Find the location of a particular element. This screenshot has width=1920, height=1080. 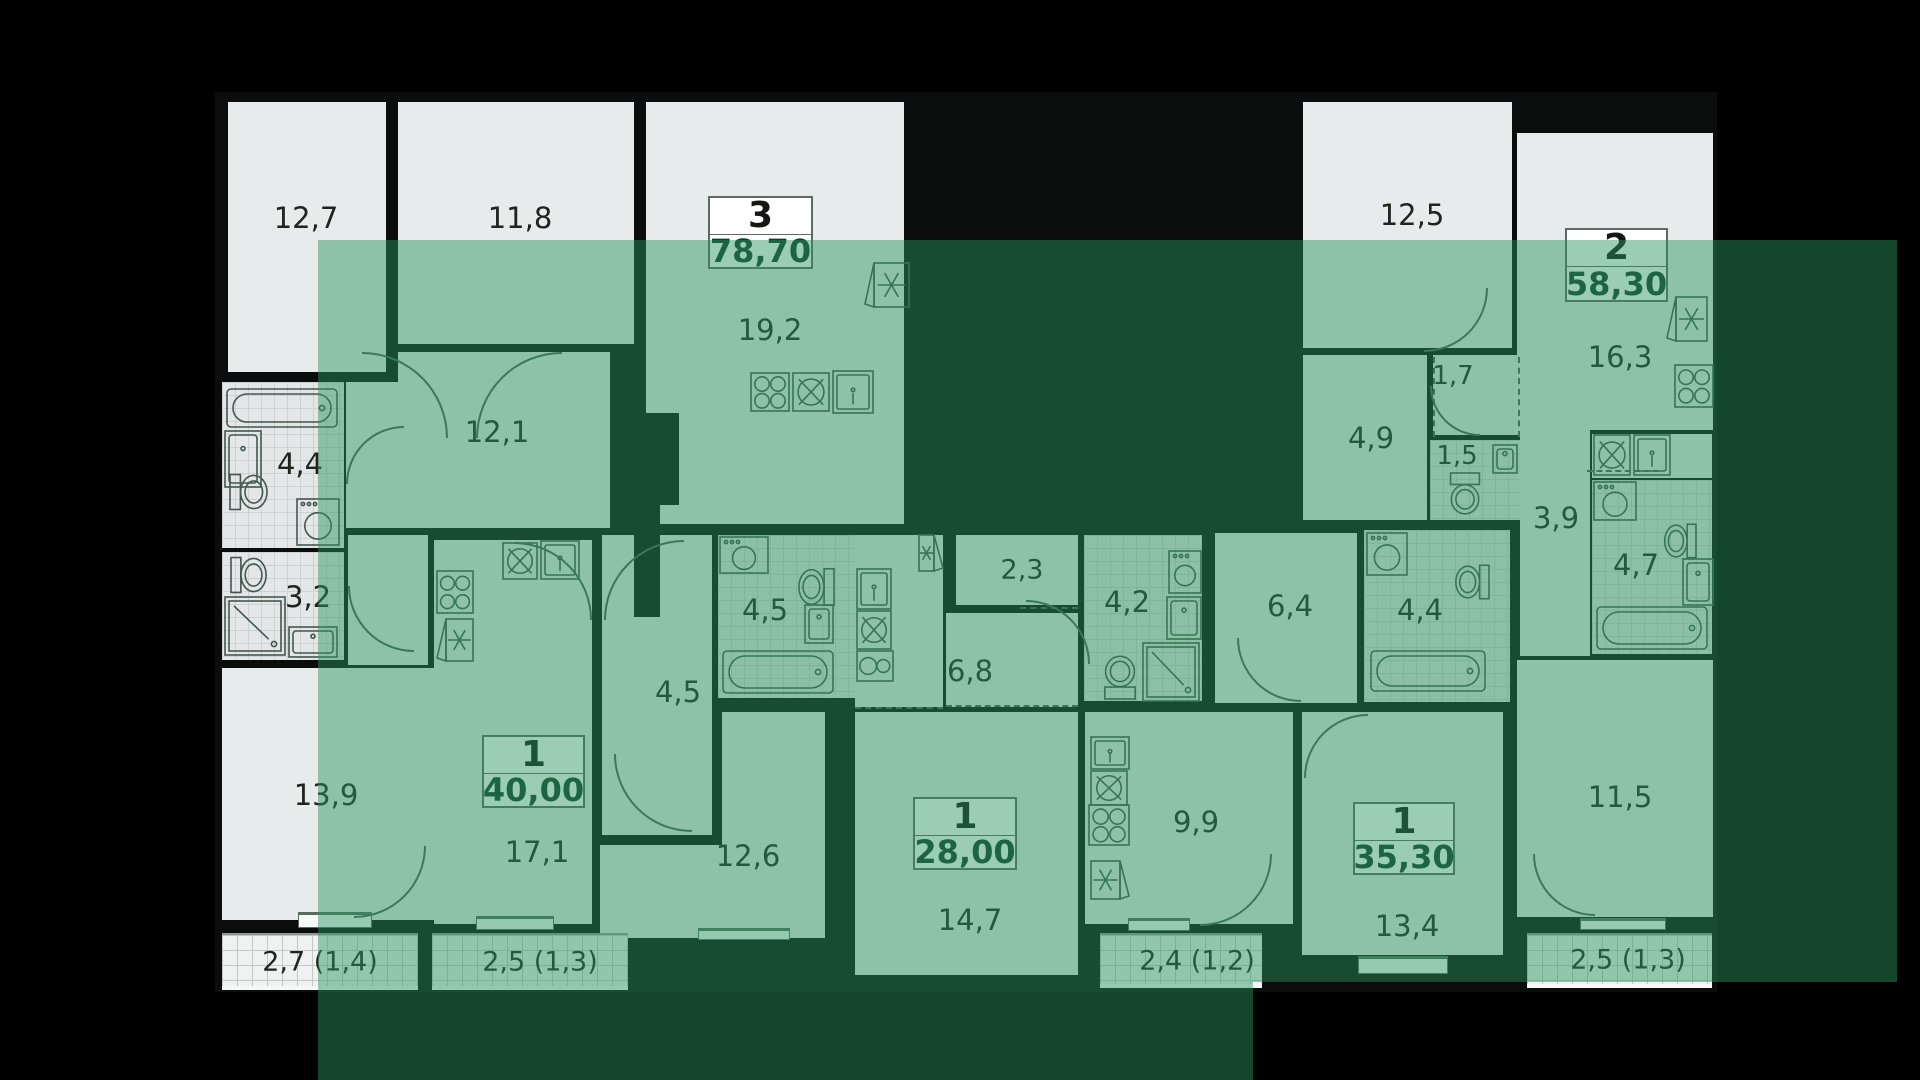

apt-1-room-35: 1 35,30 is located at coordinates (1404, 838).